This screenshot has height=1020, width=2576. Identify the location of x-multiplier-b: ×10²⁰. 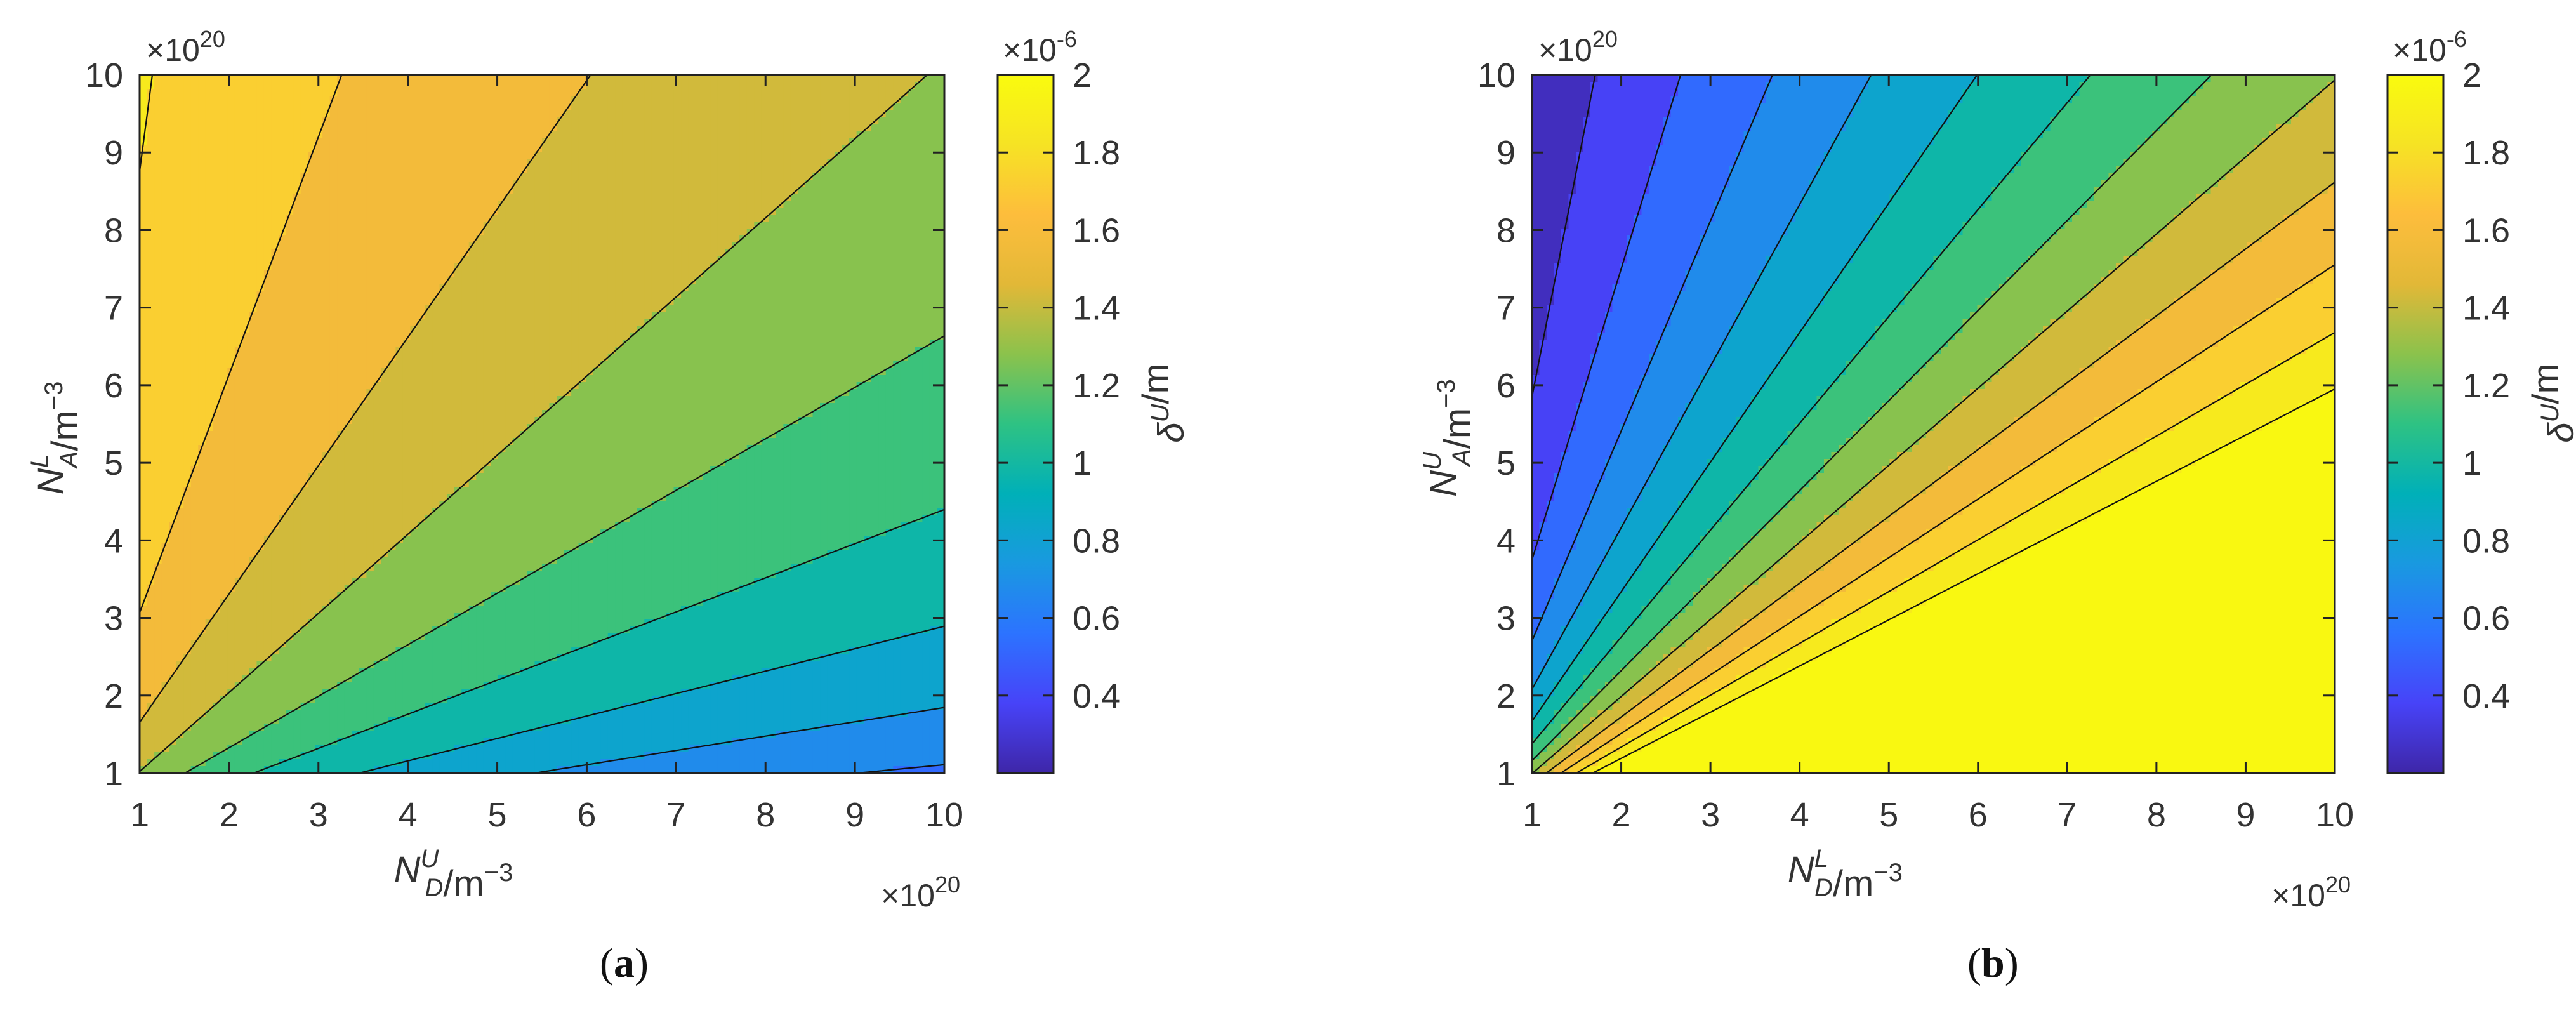
(2311, 892).